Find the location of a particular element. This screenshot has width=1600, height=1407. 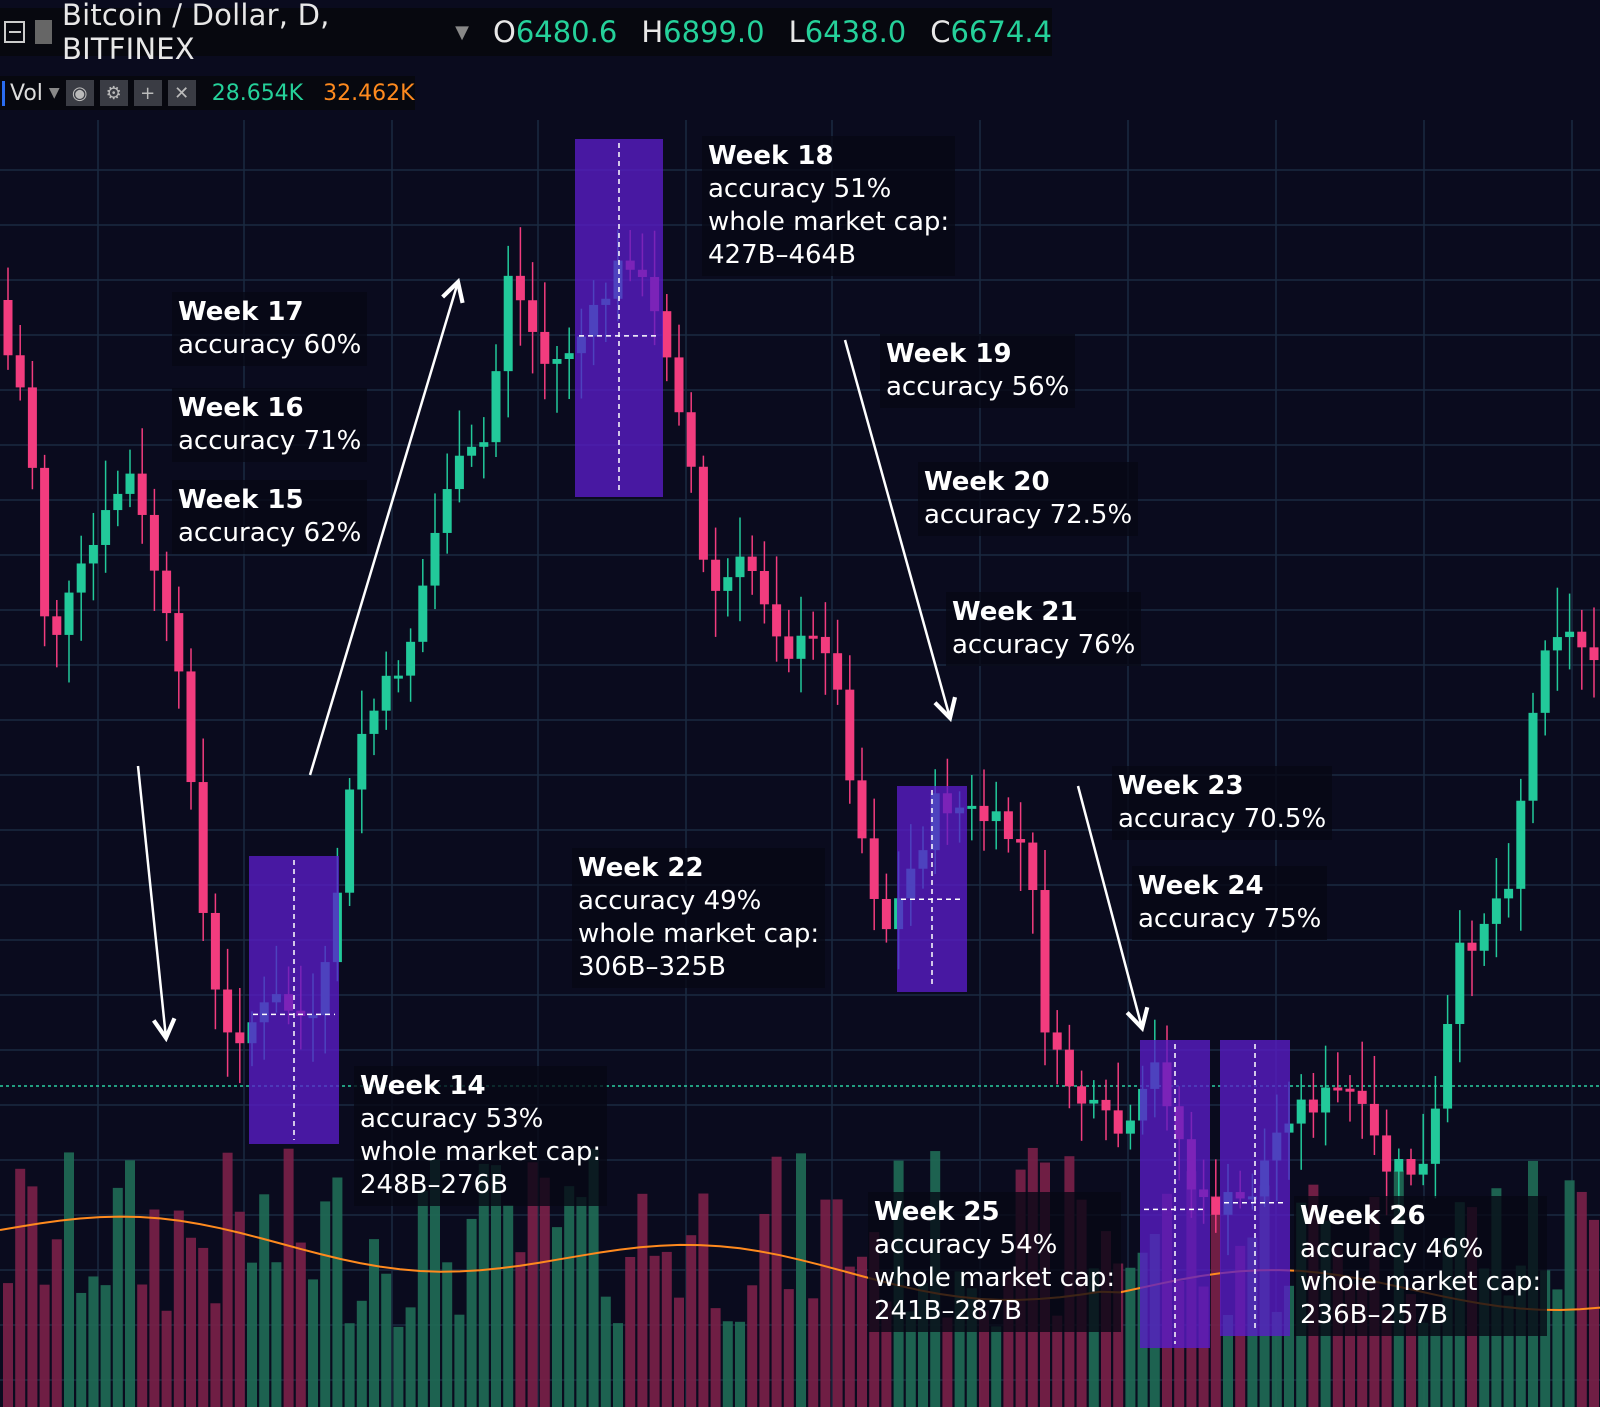

week-title: Week 17 is located at coordinates (241, 312).